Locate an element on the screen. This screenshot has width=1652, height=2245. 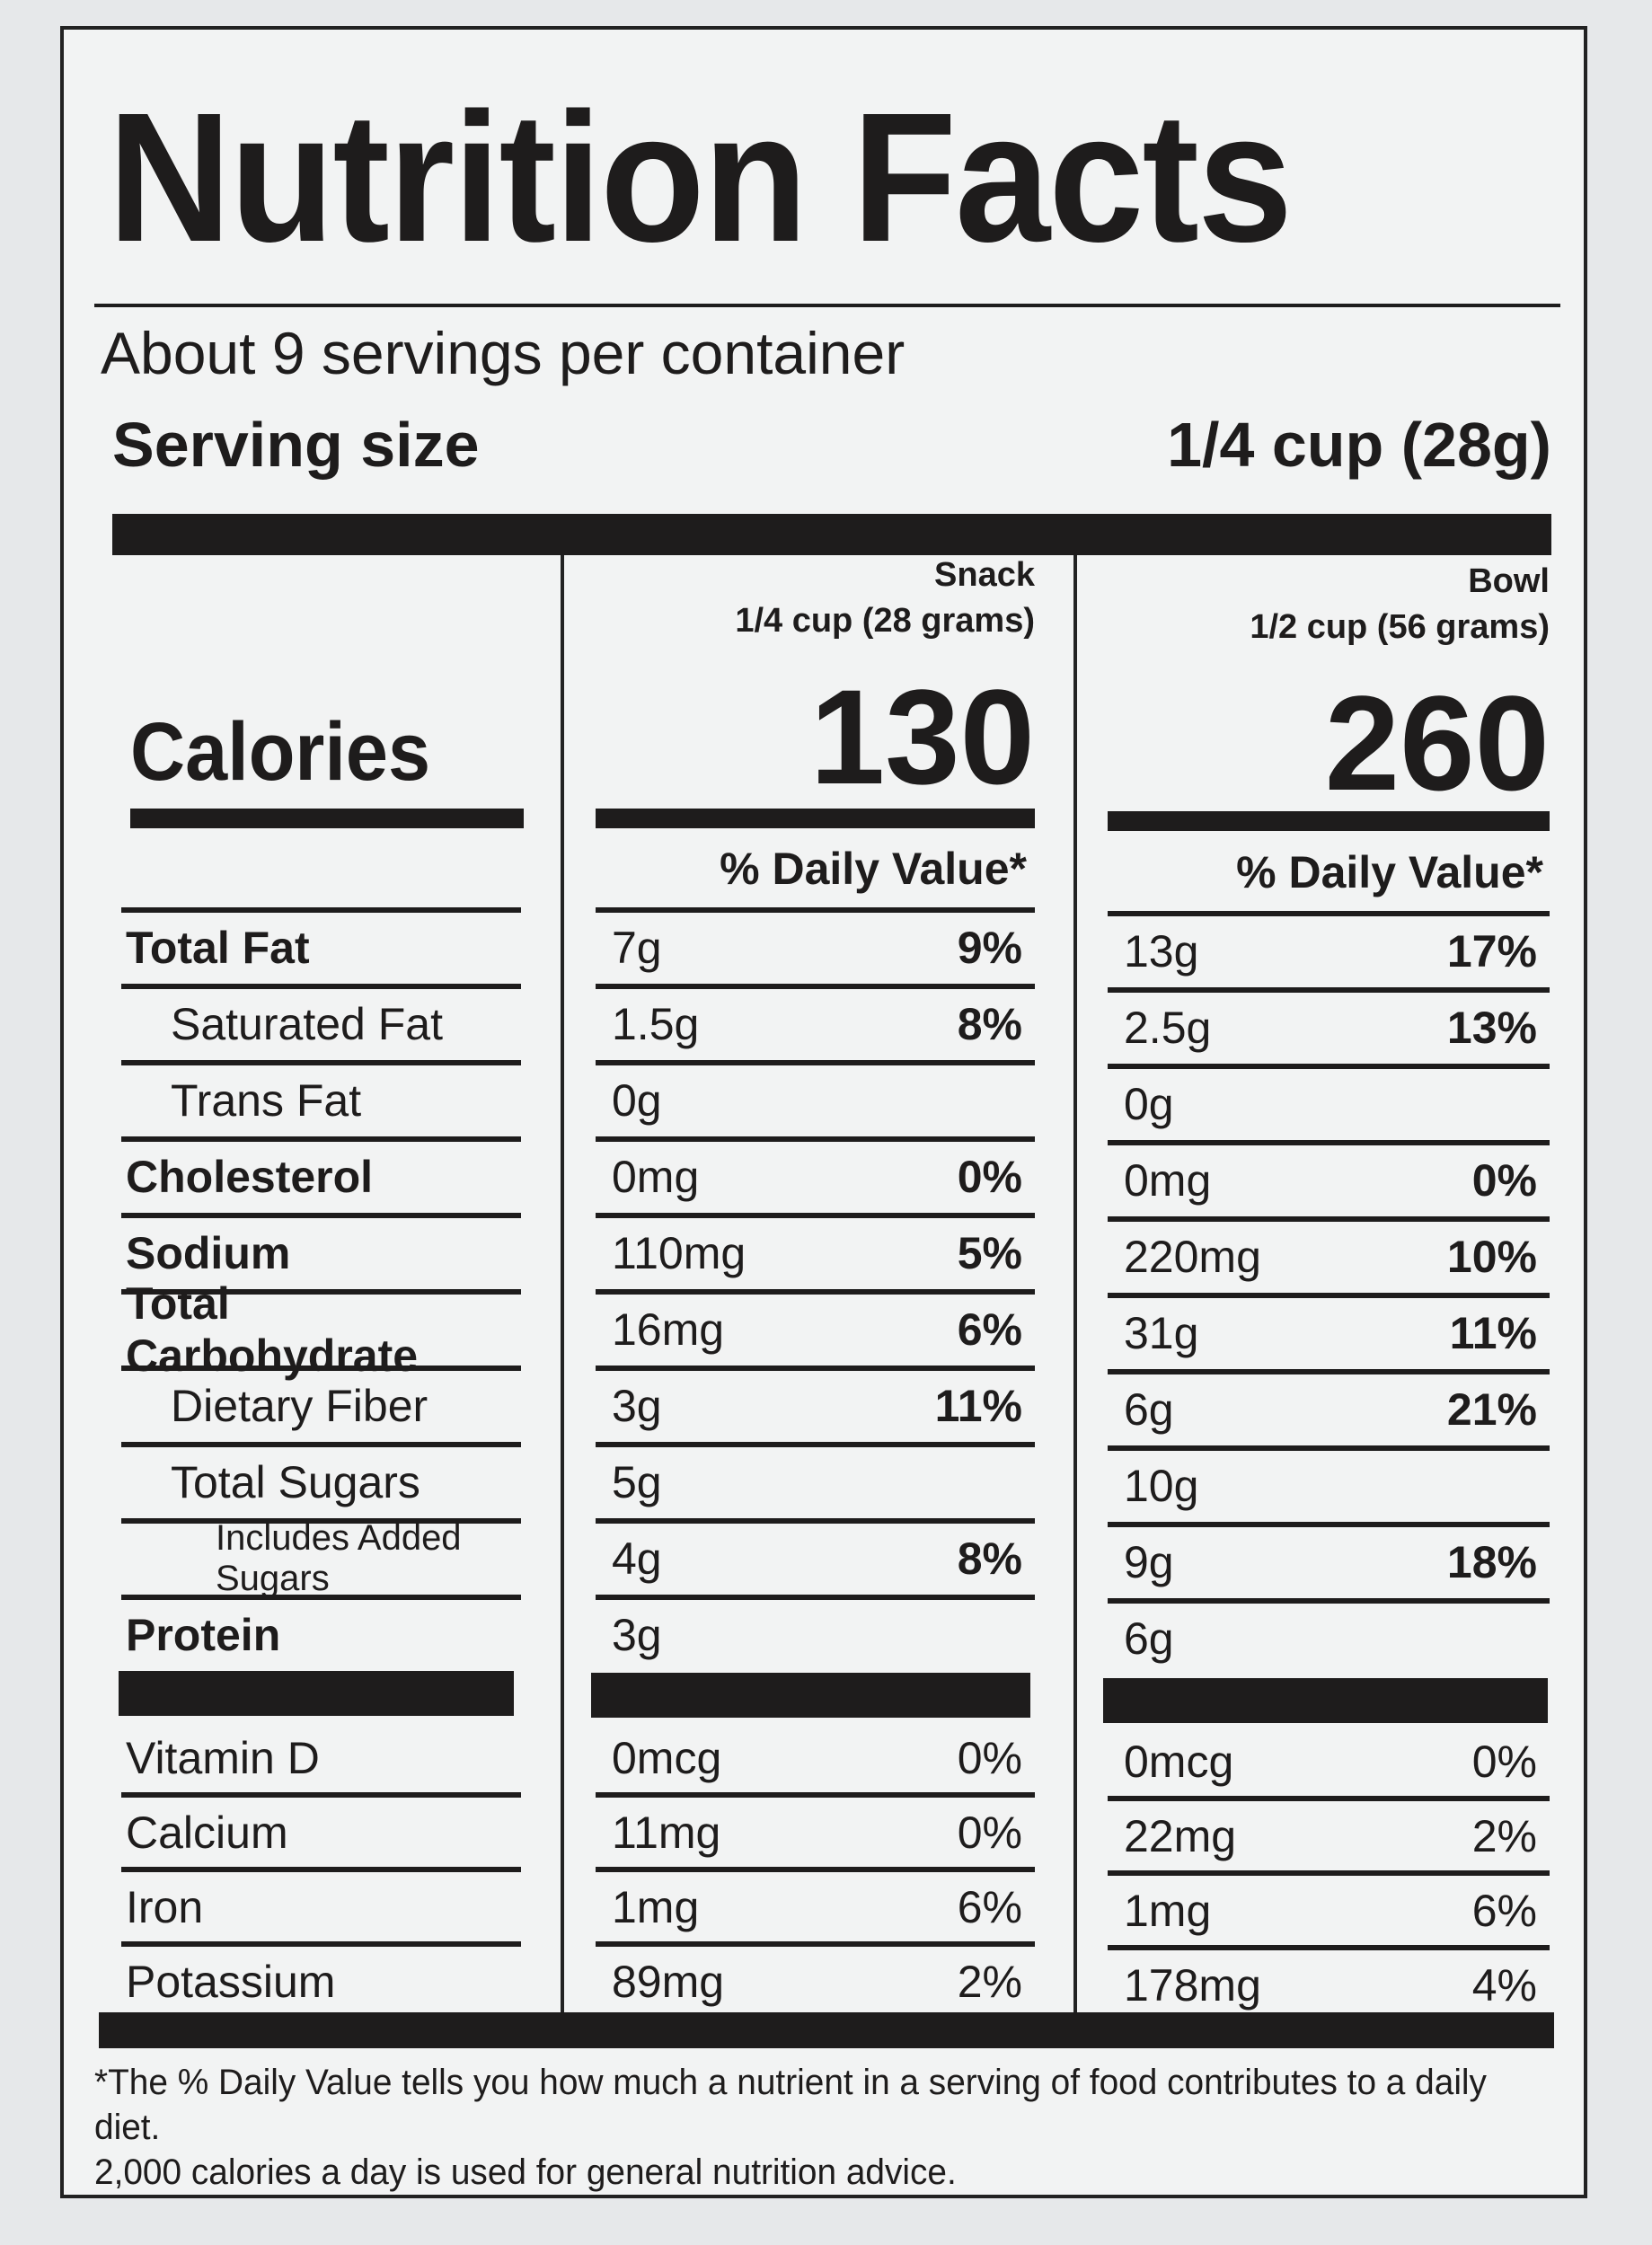
snack-value-row: 0g is located at coordinates (815, 1098).